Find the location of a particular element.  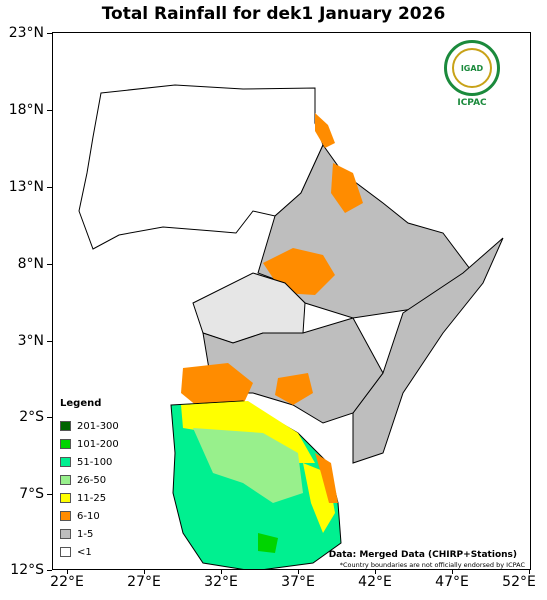

rain-6-10-kenya is located at coordinates (294, 389).